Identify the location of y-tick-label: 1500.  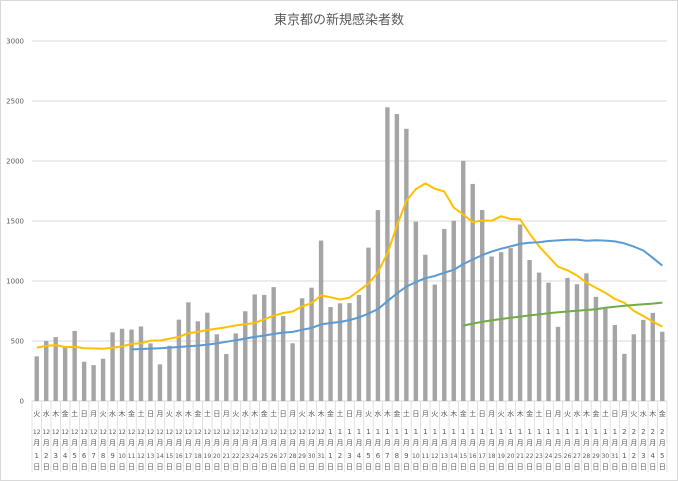
(15, 222).